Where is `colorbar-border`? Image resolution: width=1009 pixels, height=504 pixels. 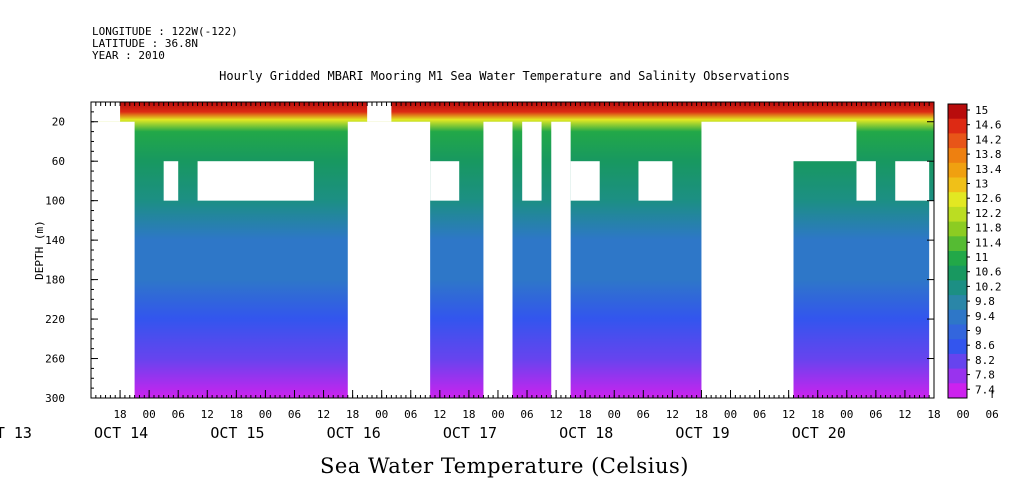 colorbar-border is located at coordinates (957, 251).